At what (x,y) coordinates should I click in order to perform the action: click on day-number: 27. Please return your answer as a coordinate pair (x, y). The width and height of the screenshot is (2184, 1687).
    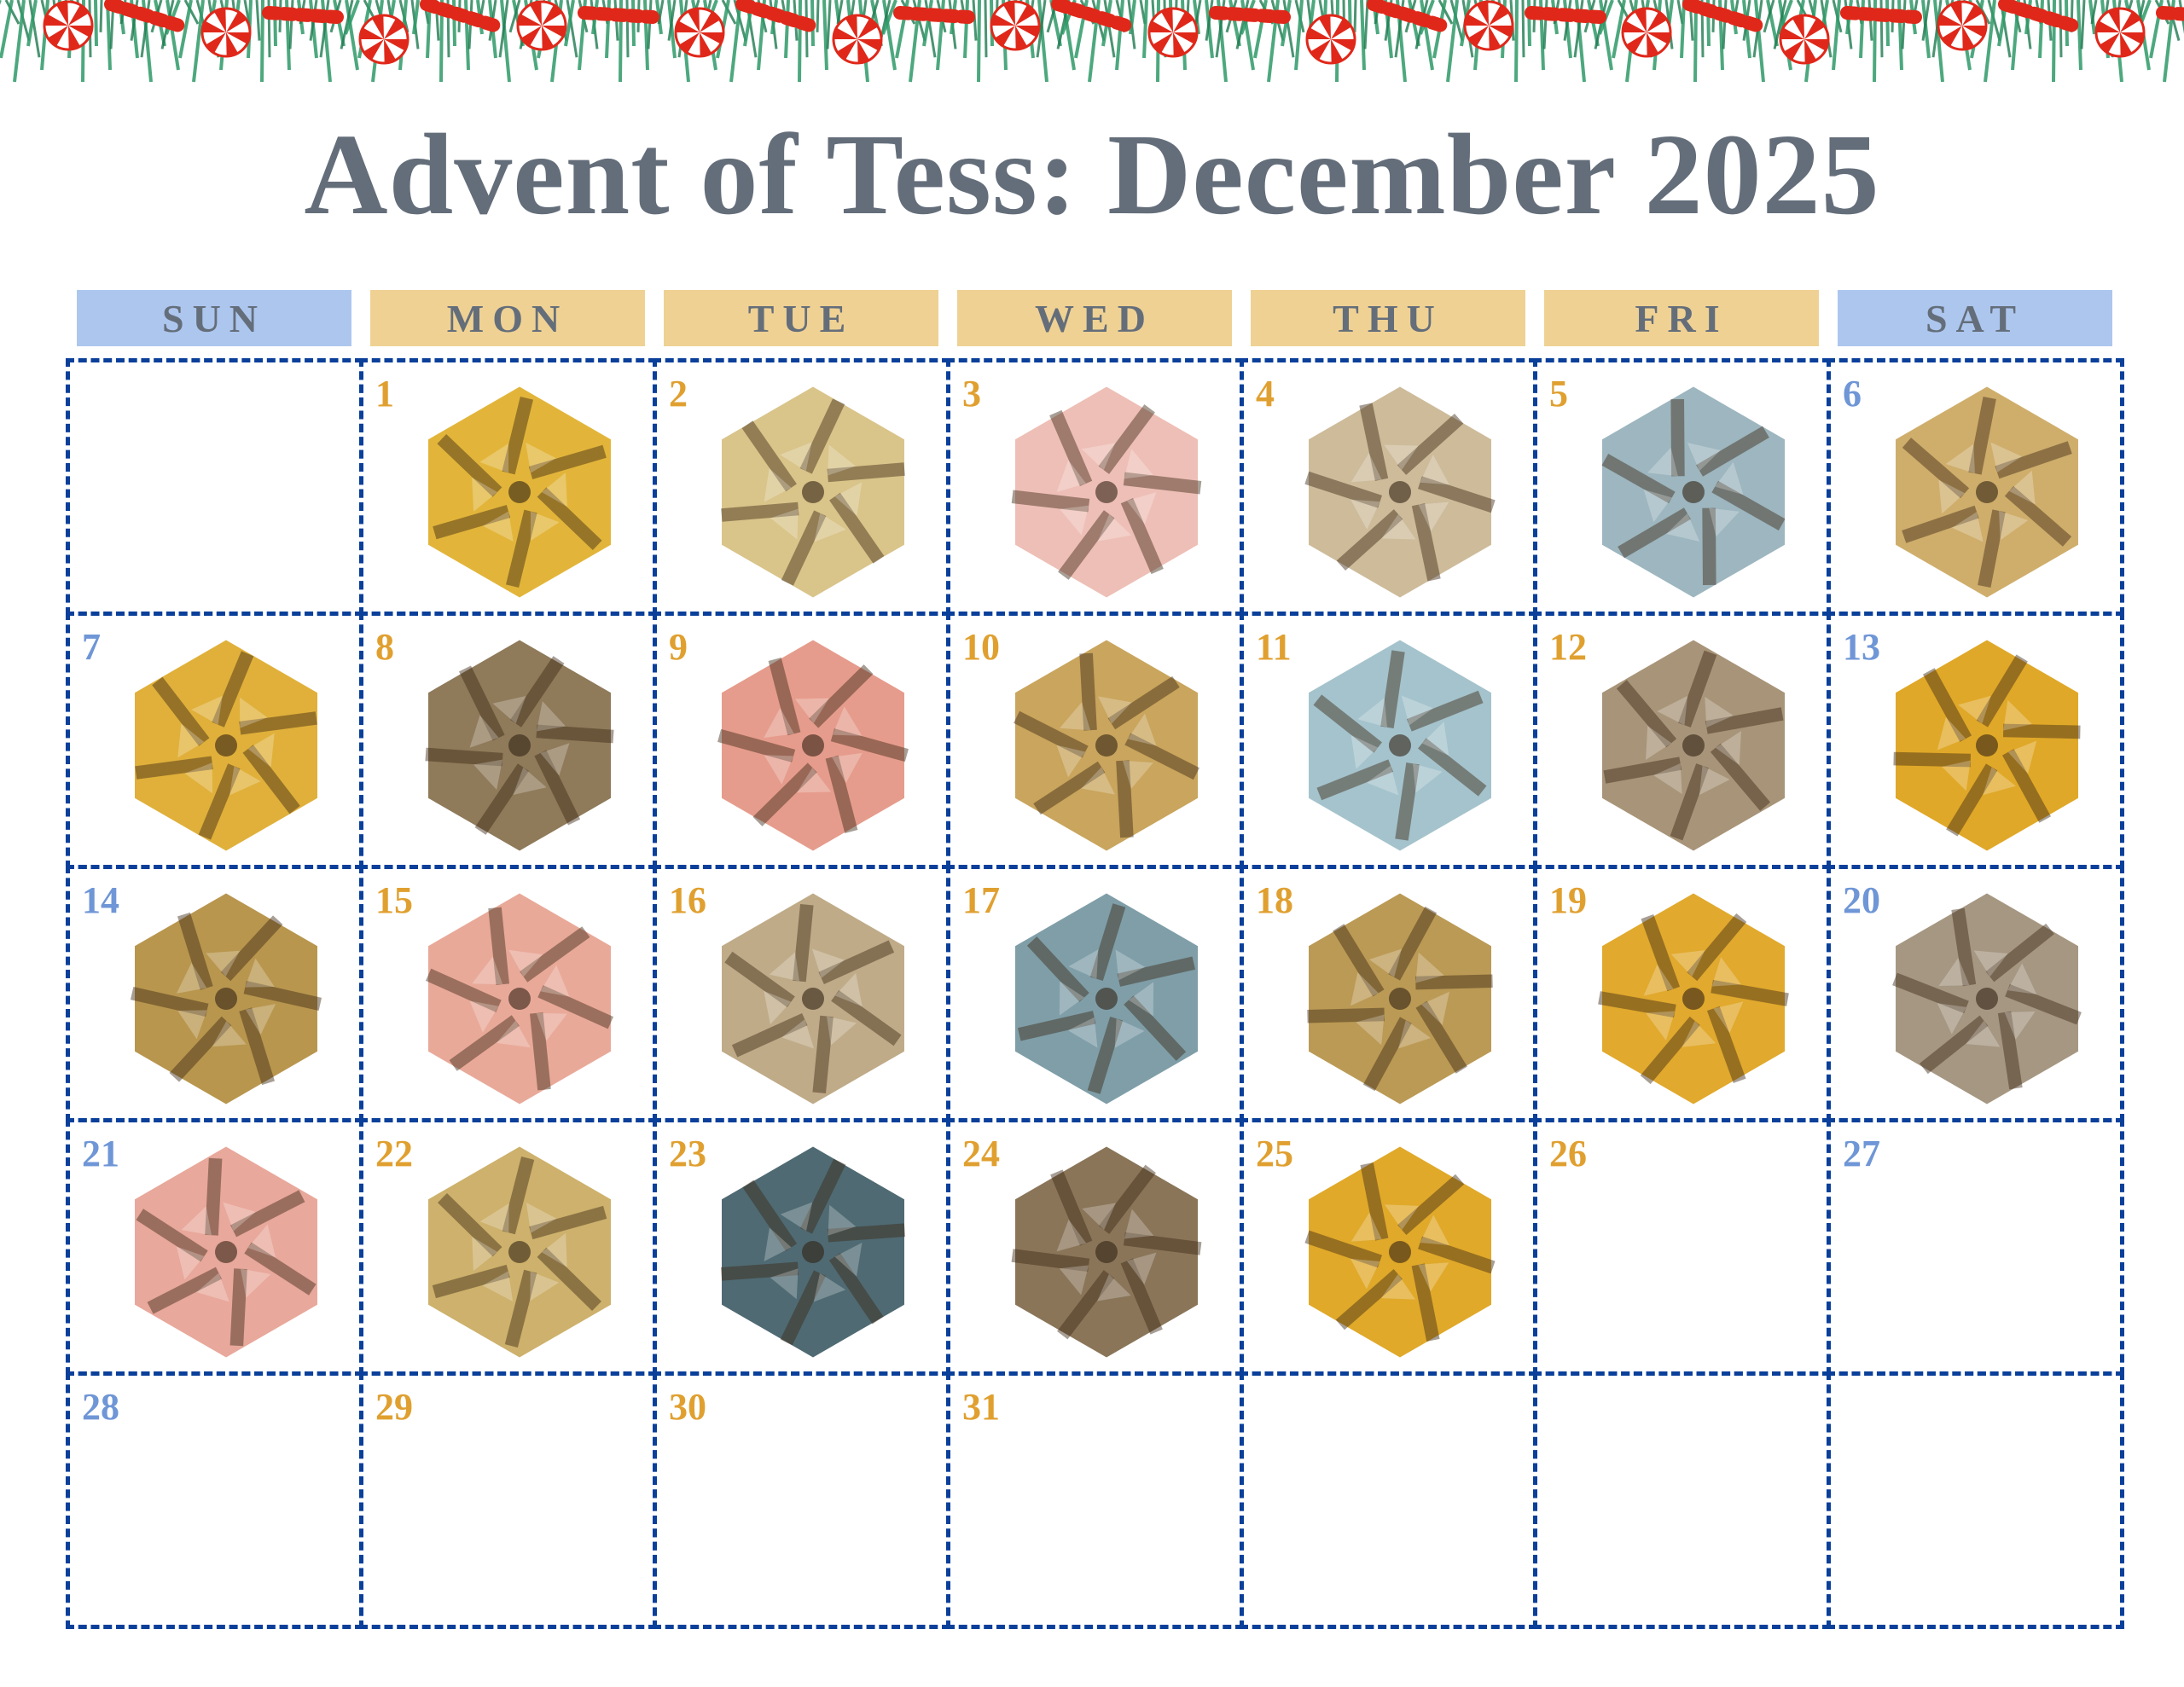
    Looking at the image, I should click on (1862, 1153).